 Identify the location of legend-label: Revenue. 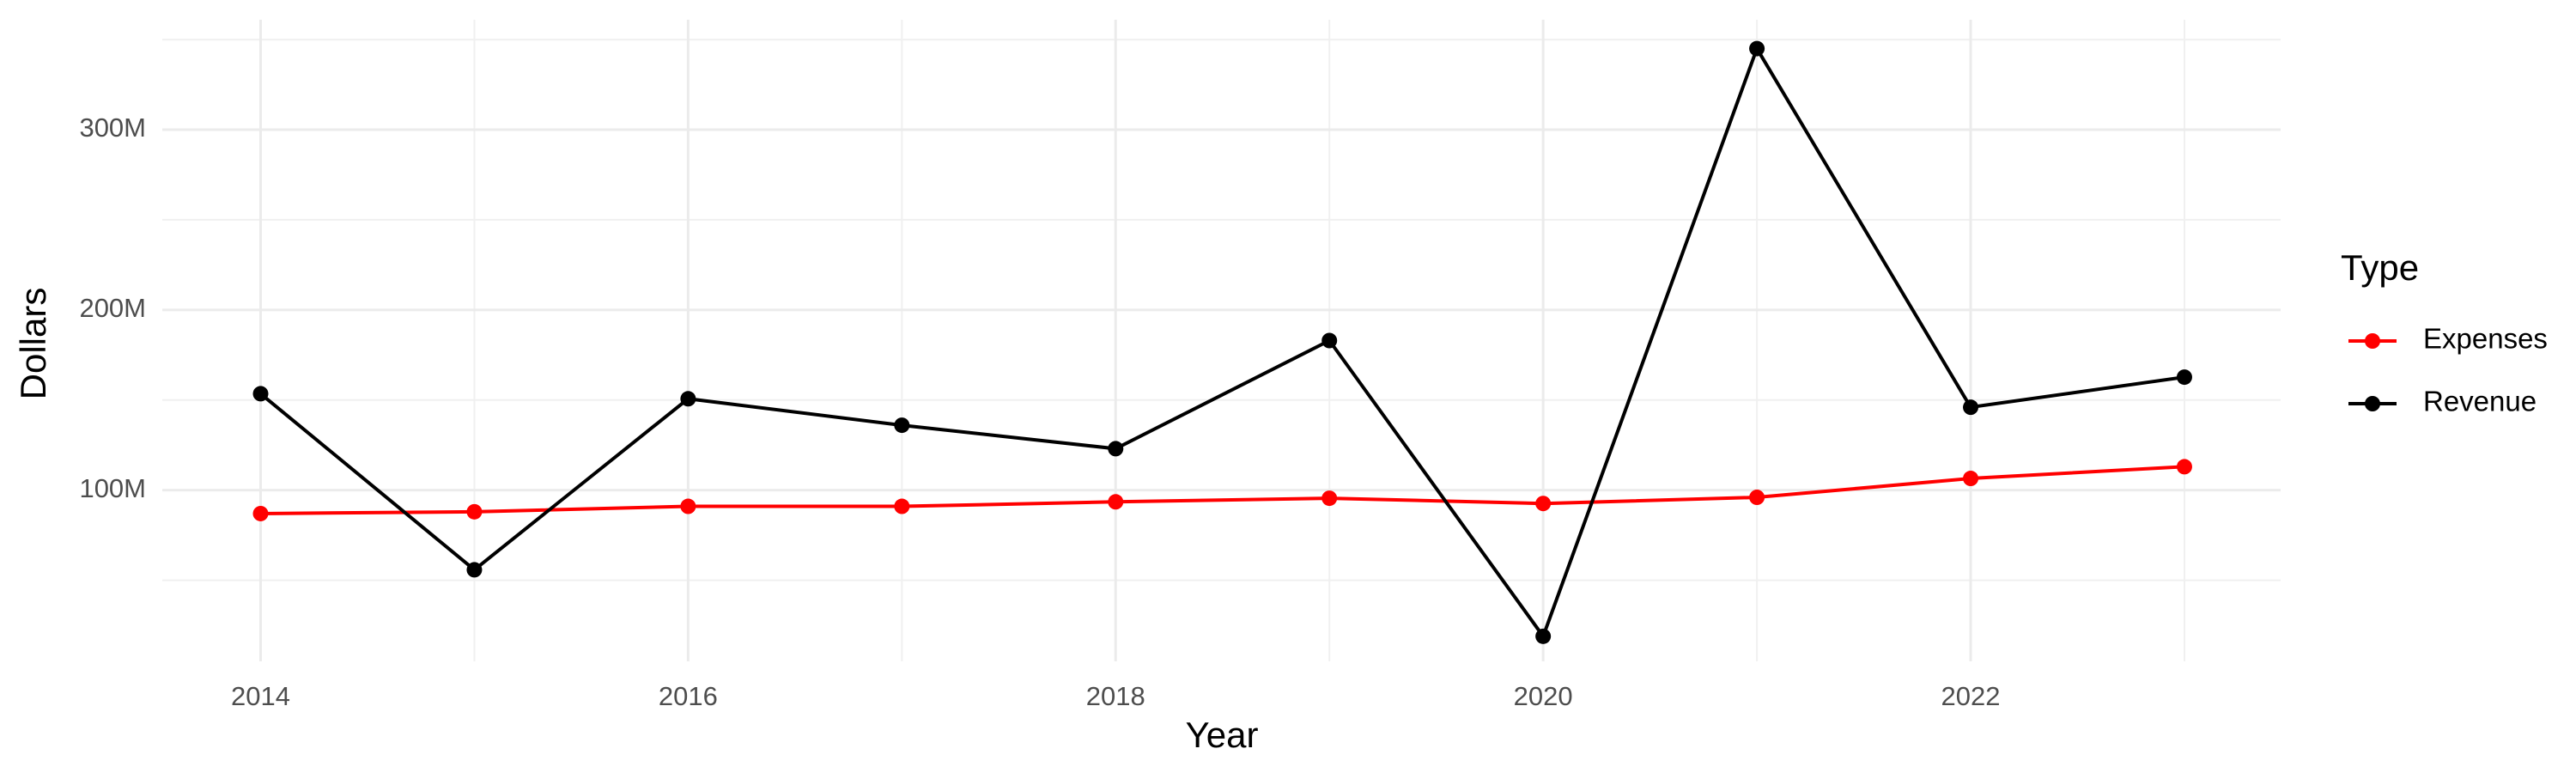
(2480, 401).